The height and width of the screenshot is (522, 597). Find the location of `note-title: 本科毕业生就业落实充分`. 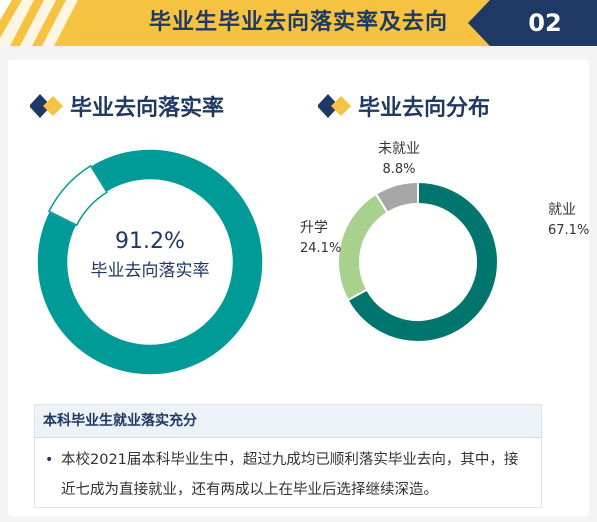

note-title: 本科毕业生就业落实充分 is located at coordinates (120, 421).